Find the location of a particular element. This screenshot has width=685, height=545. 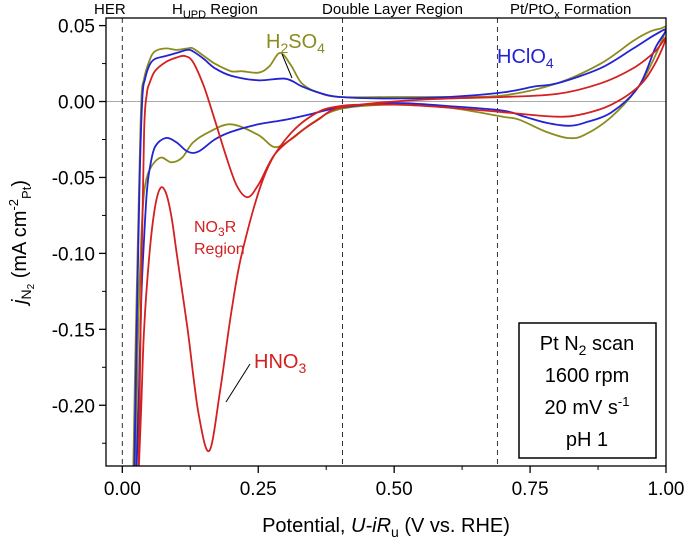

label-h2so4: H2SO4 is located at coordinates (295, 43).